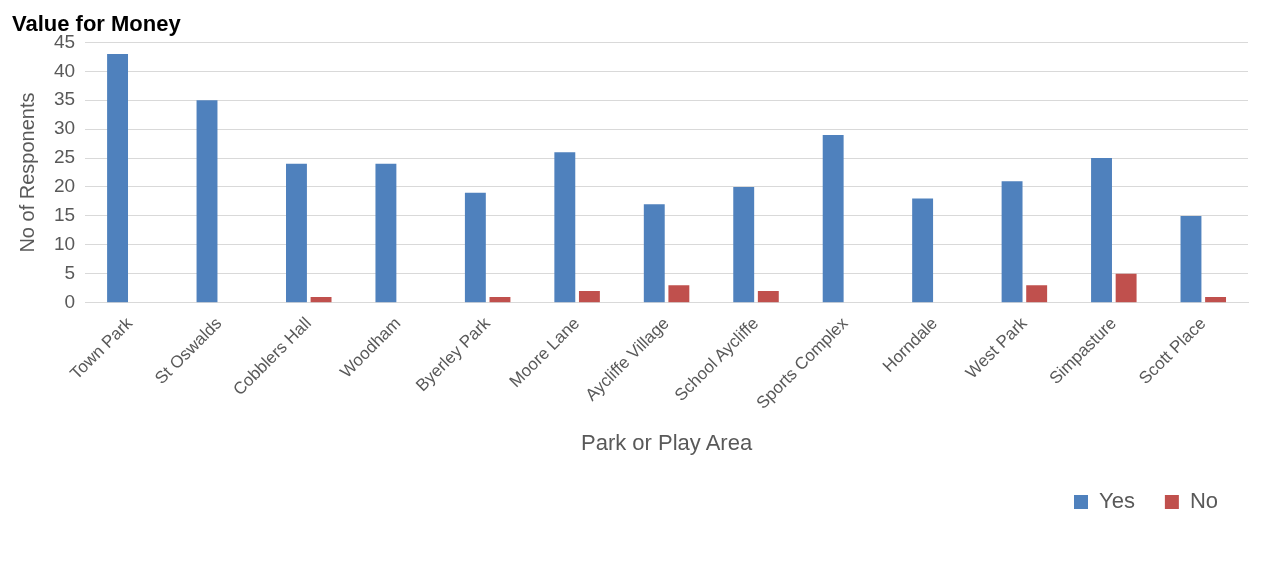  I want to click on y-tick-label: 20, so click(64, 186).